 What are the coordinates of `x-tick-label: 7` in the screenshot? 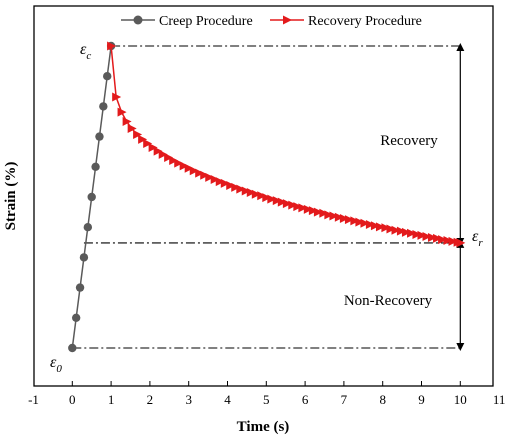 It's located at (344, 399).